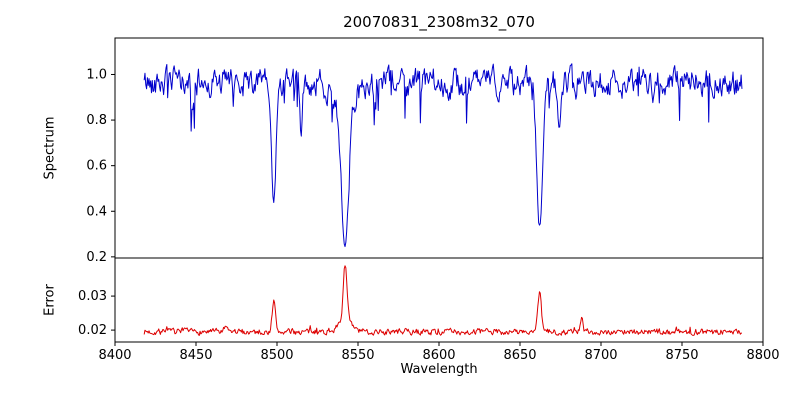 This screenshot has height=400, width=800. What do you see at coordinates (96, 166) in the screenshot?
I see `y-tick-label-spectrum: 0.6` at bounding box center [96, 166].